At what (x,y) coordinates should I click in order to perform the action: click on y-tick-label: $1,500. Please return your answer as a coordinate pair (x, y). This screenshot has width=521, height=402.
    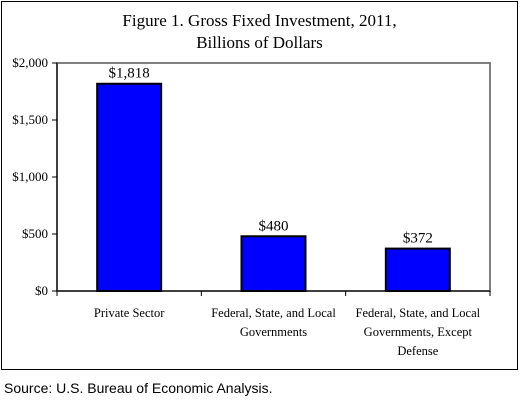
    Looking at the image, I should click on (30, 119).